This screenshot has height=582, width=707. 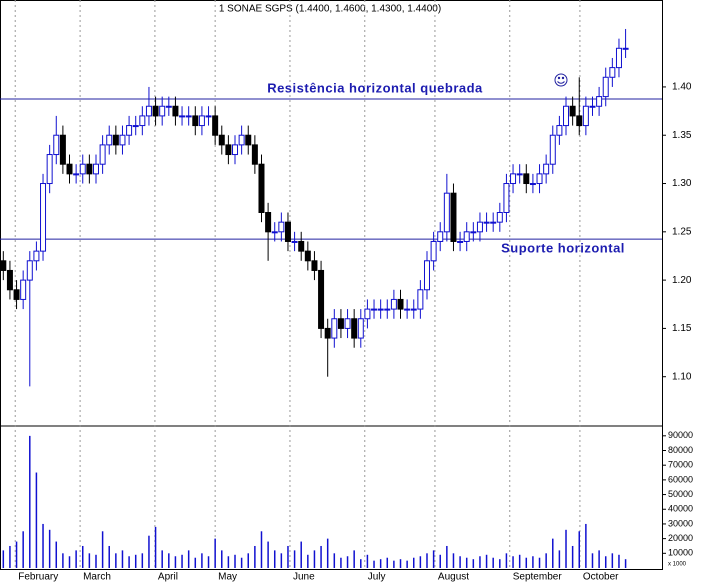 What do you see at coordinates (682, 328) in the screenshot?
I see `y-tick-label: 1.15` at bounding box center [682, 328].